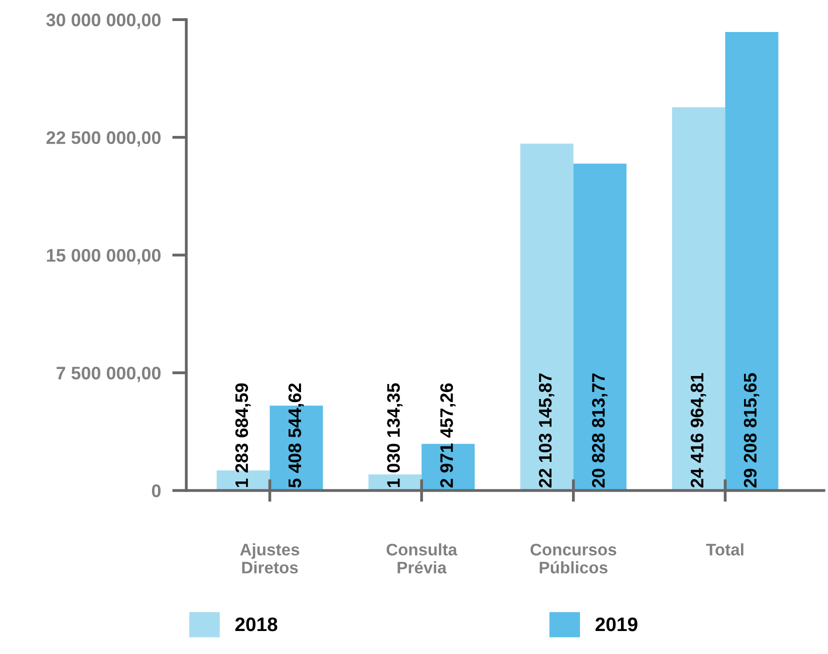 Image resolution: width=828 pixels, height=654 pixels. What do you see at coordinates (256, 624) in the screenshot?
I see `legend-label: 2018` at bounding box center [256, 624].